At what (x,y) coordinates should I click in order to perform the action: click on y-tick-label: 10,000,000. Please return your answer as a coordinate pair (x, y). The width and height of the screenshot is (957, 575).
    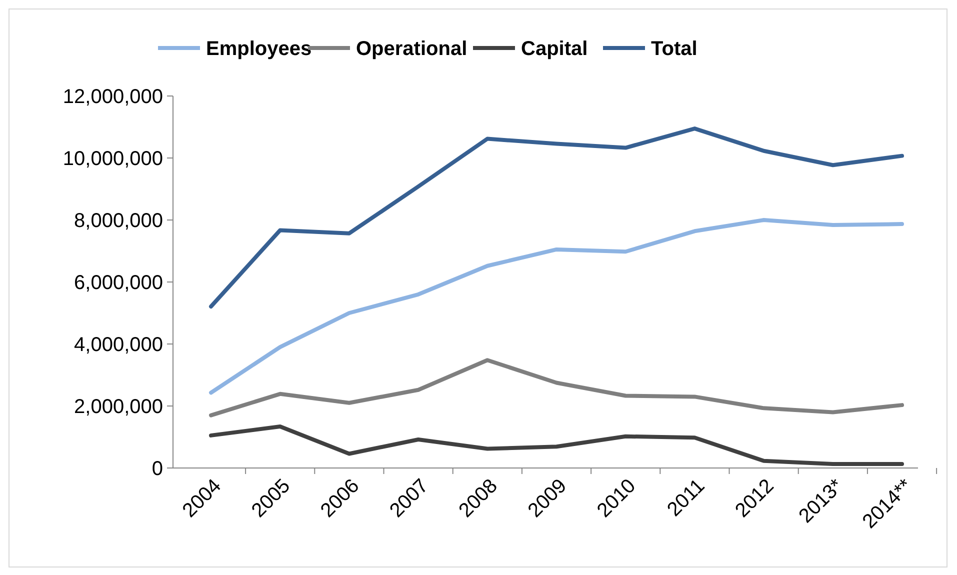
    Looking at the image, I should click on (112, 159).